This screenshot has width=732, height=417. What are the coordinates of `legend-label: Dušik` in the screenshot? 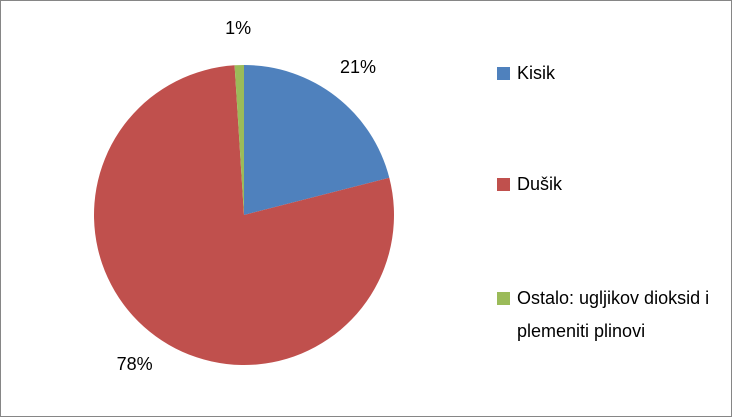 It's located at (540, 184).